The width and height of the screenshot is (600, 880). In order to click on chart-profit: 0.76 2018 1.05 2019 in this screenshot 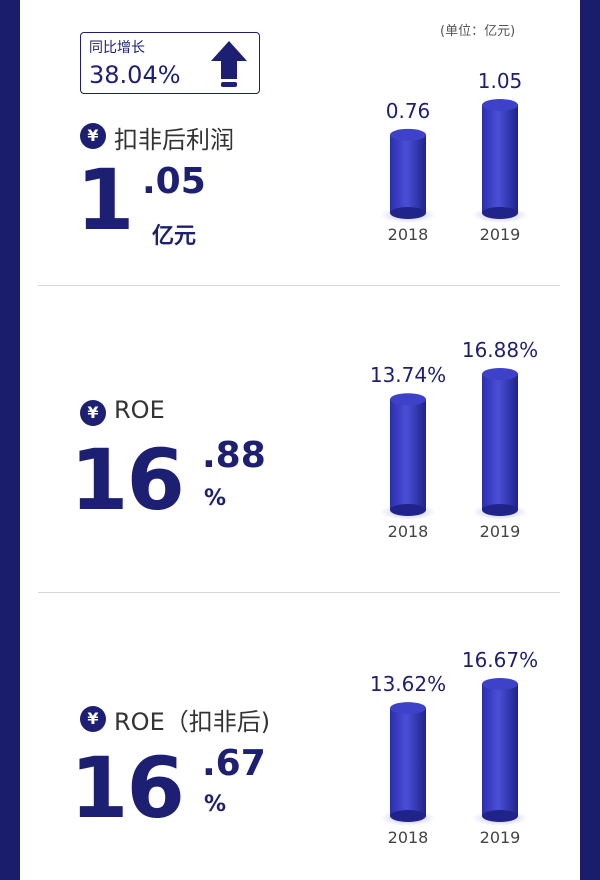, I will do `click(445, 140)`.